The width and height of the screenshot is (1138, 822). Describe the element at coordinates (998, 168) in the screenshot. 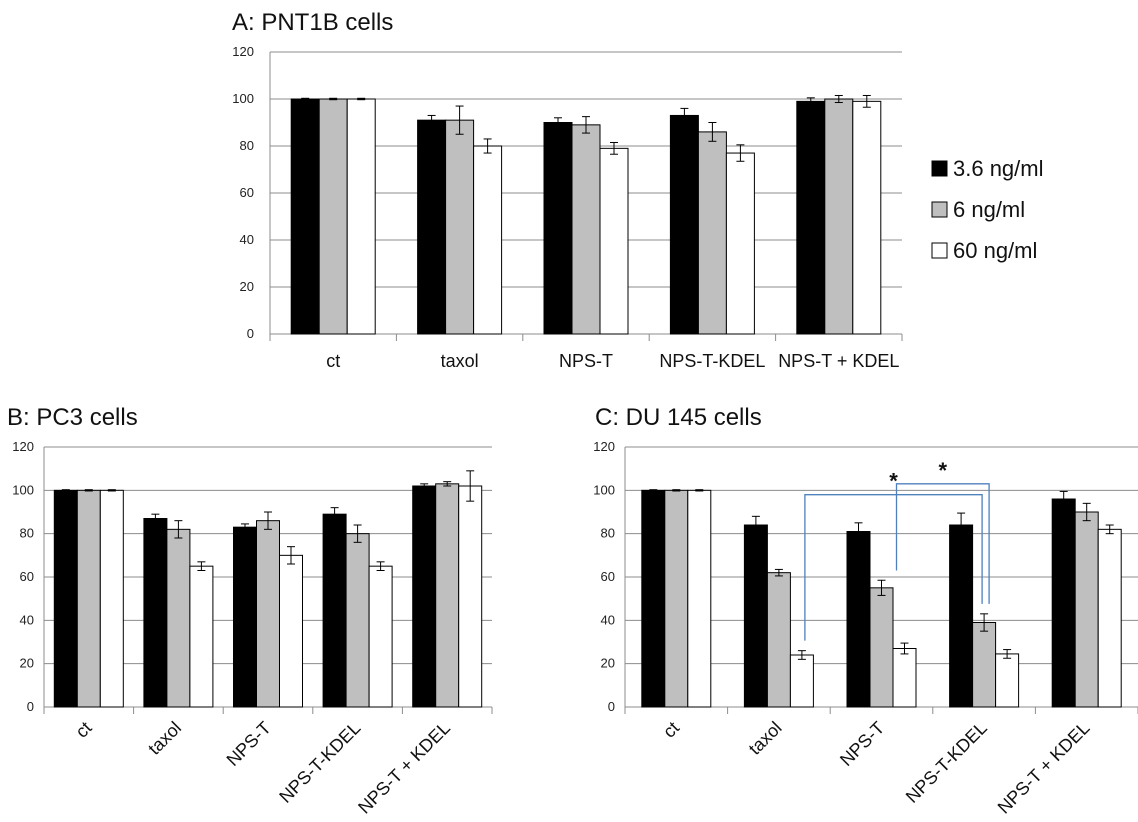

I see `legend-label: 3.6 ng/ml` at that location.